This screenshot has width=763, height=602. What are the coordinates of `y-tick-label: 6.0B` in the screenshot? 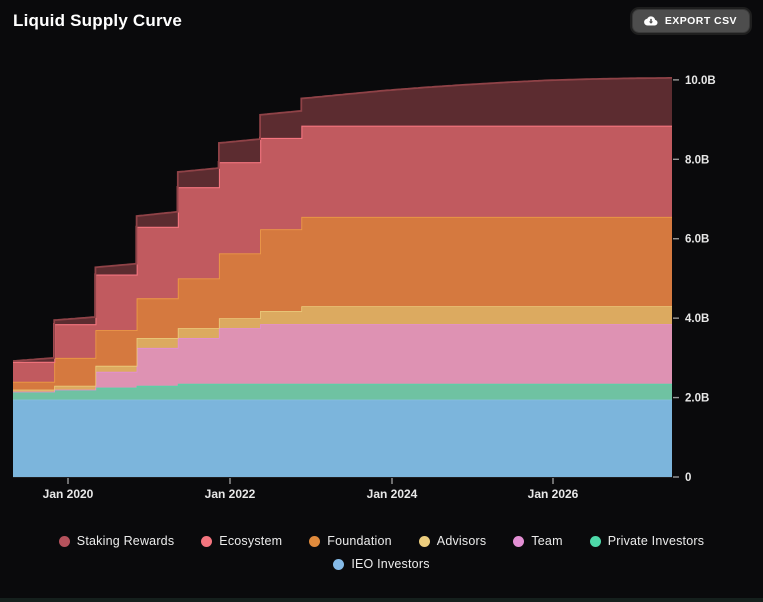 It's located at (697, 240).